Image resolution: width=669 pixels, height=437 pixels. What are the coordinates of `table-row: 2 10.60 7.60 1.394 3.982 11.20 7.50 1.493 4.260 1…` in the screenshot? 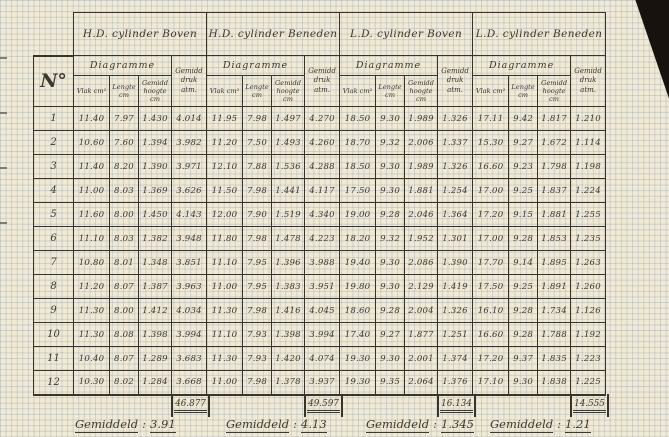 It's located at (320, 142).